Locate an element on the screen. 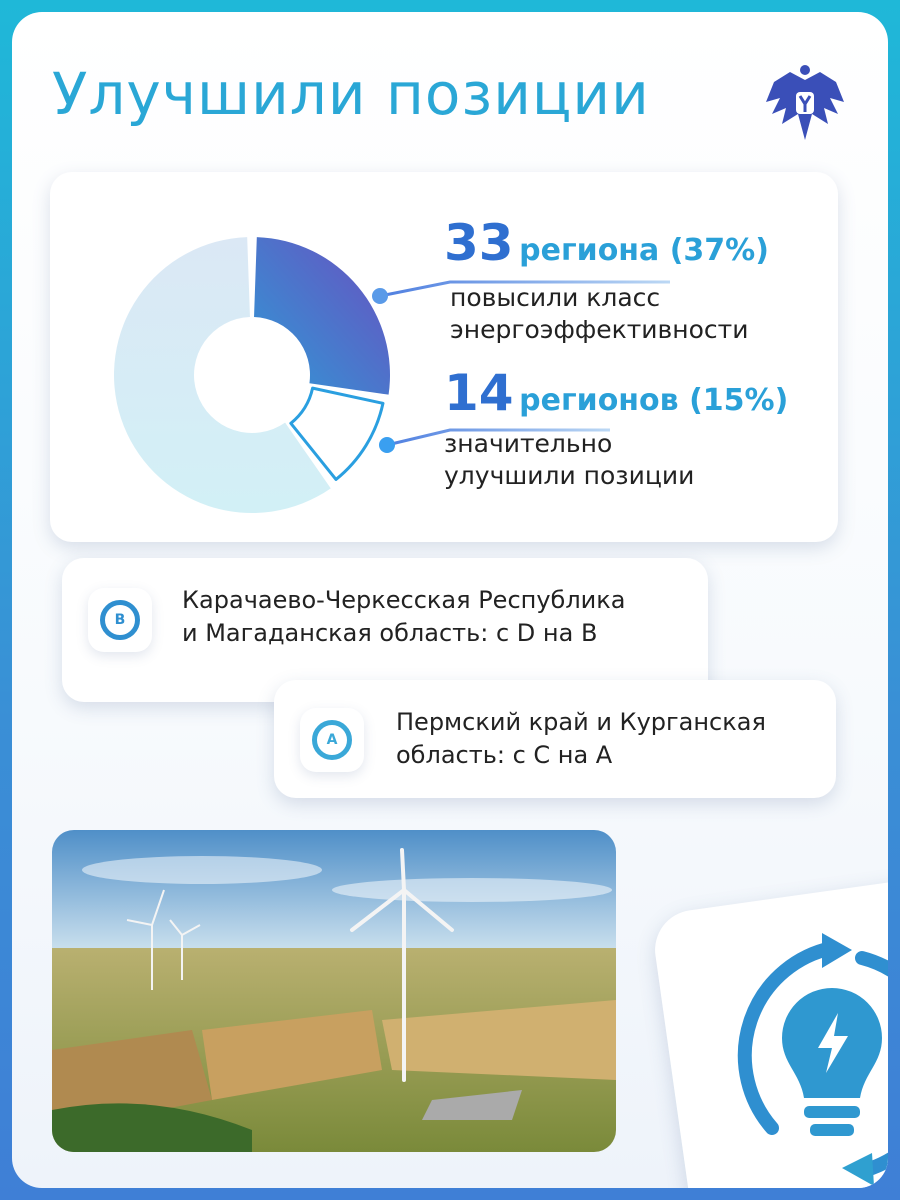 The height and width of the screenshot is (1200, 900). region-card-a is located at coordinates (555, 739).